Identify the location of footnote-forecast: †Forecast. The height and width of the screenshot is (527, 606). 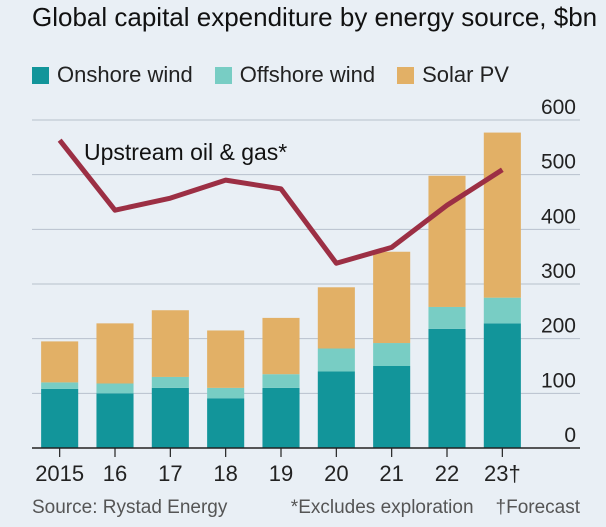
(537, 507).